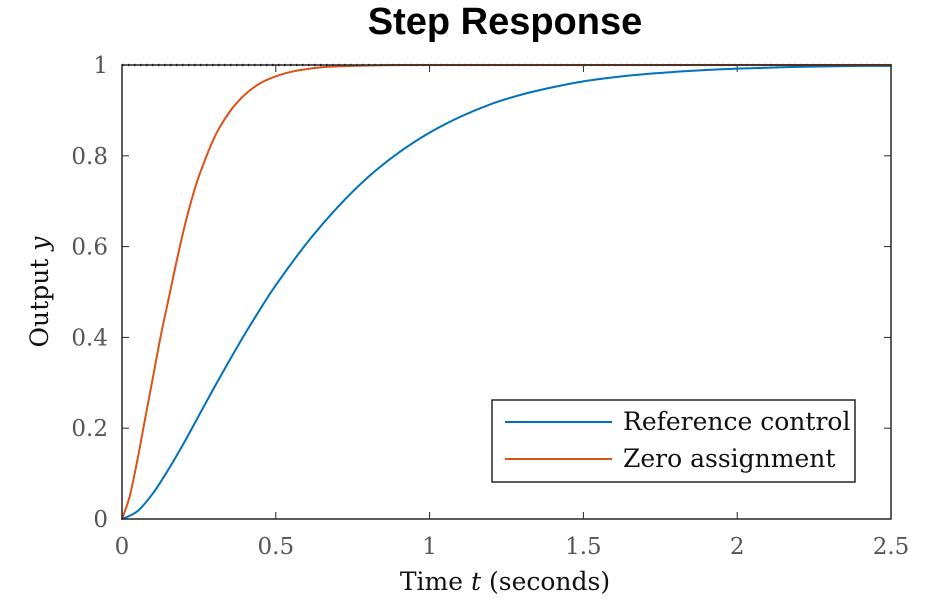 This screenshot has width=944, height=612. I want to click on x-axis-label: Time t (seconds), so click(505, 581).